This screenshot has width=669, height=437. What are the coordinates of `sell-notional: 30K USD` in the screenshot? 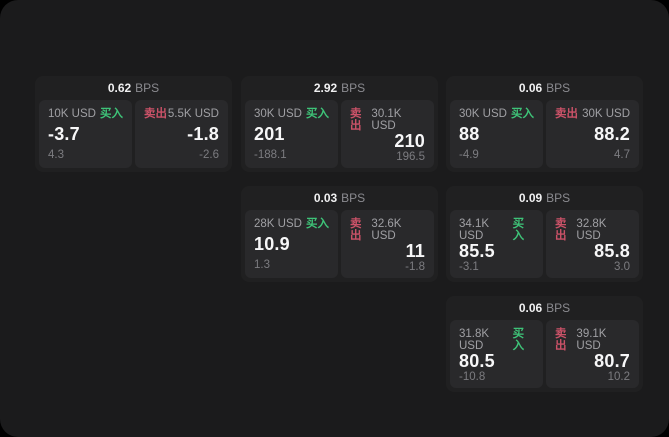 It's located at (606, 114).